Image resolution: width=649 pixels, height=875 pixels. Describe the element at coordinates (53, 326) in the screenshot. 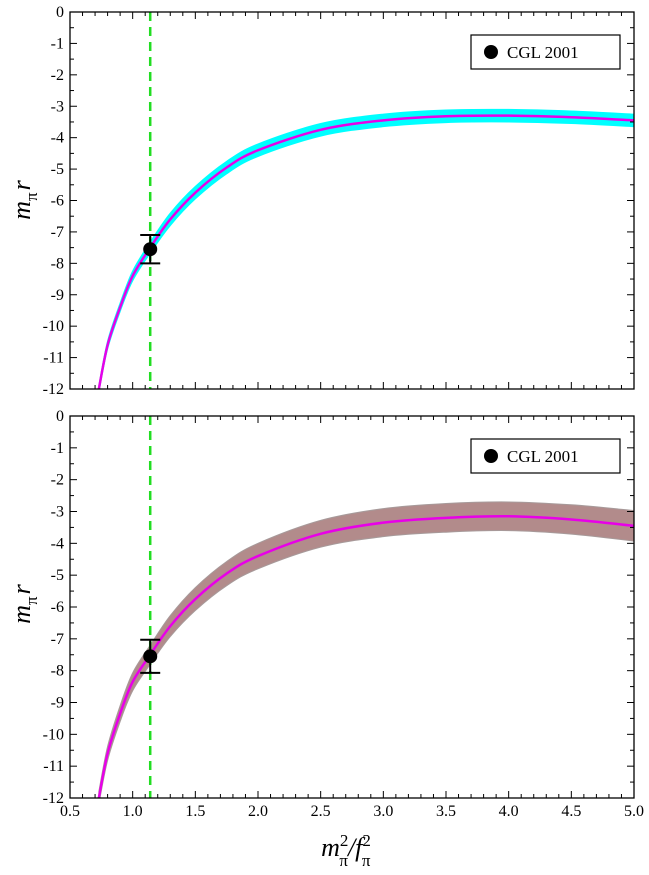

I see `top-ytick-label: -10` at that location.